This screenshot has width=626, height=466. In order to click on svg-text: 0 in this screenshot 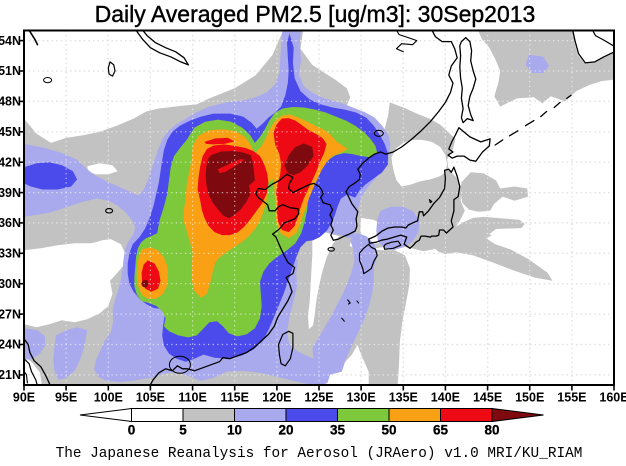, I will do `click(132, 430)`.